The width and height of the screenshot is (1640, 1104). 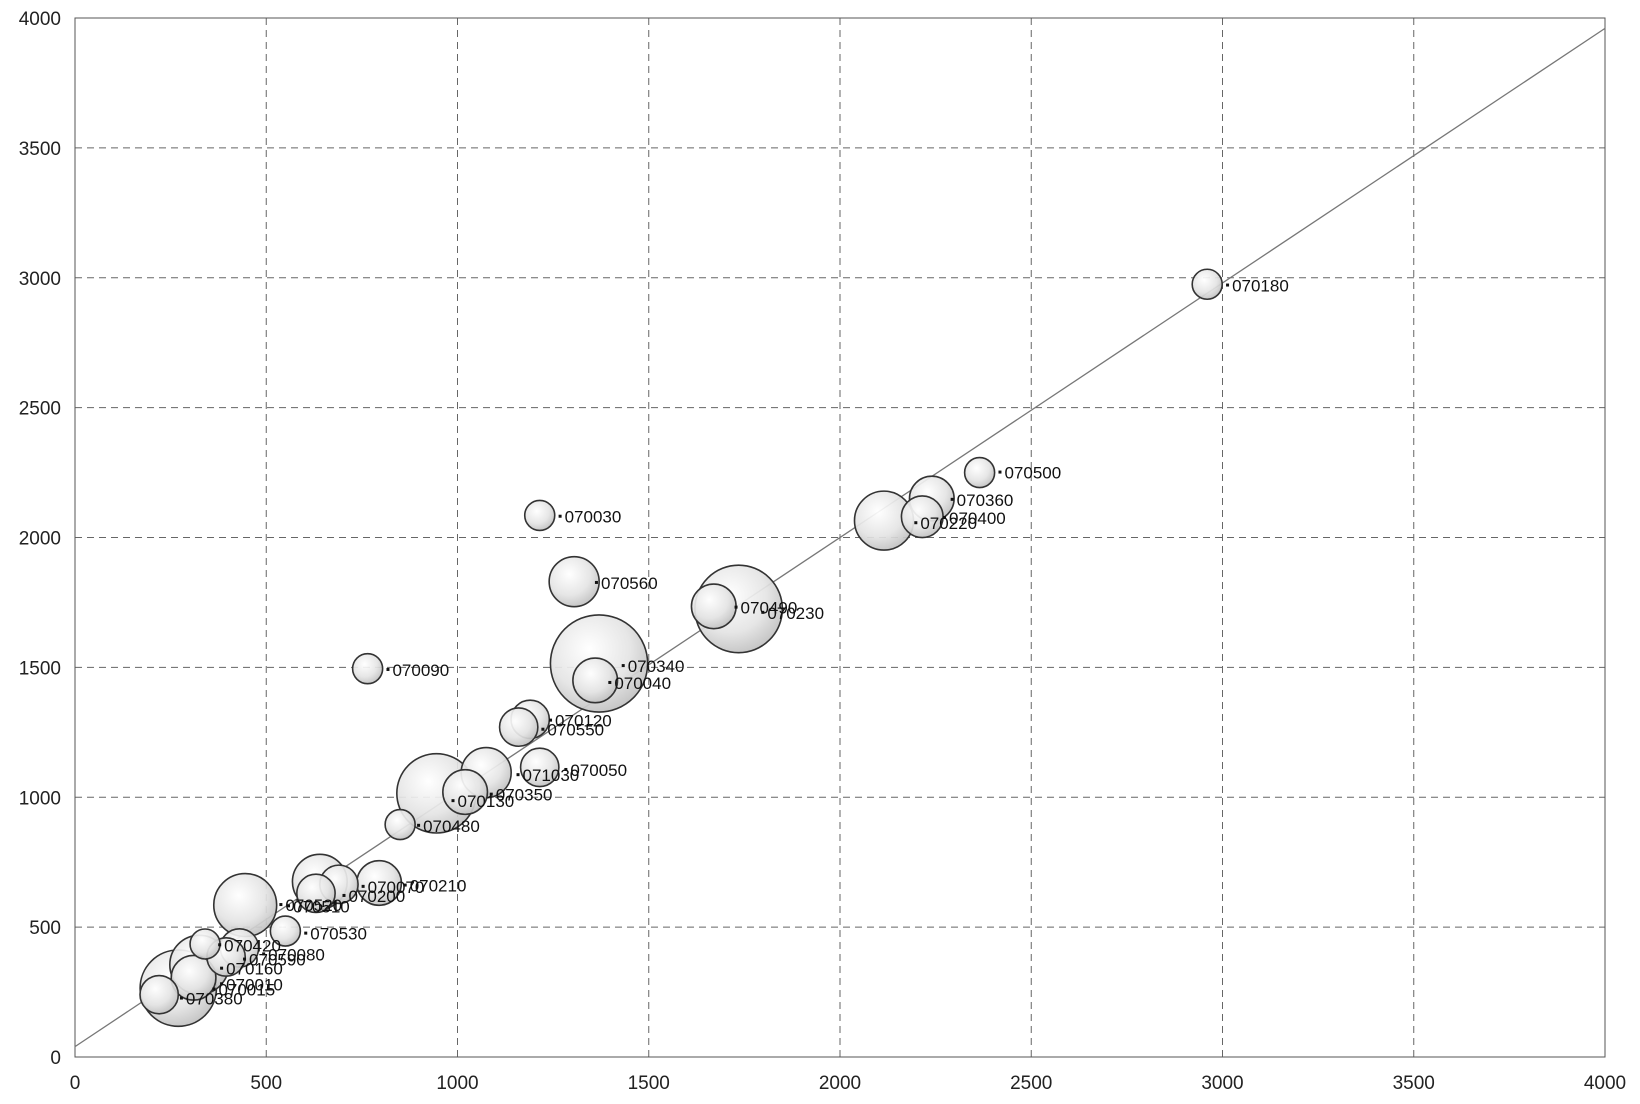 I want to click on point-label: 070230, so click(x=795, y=613).